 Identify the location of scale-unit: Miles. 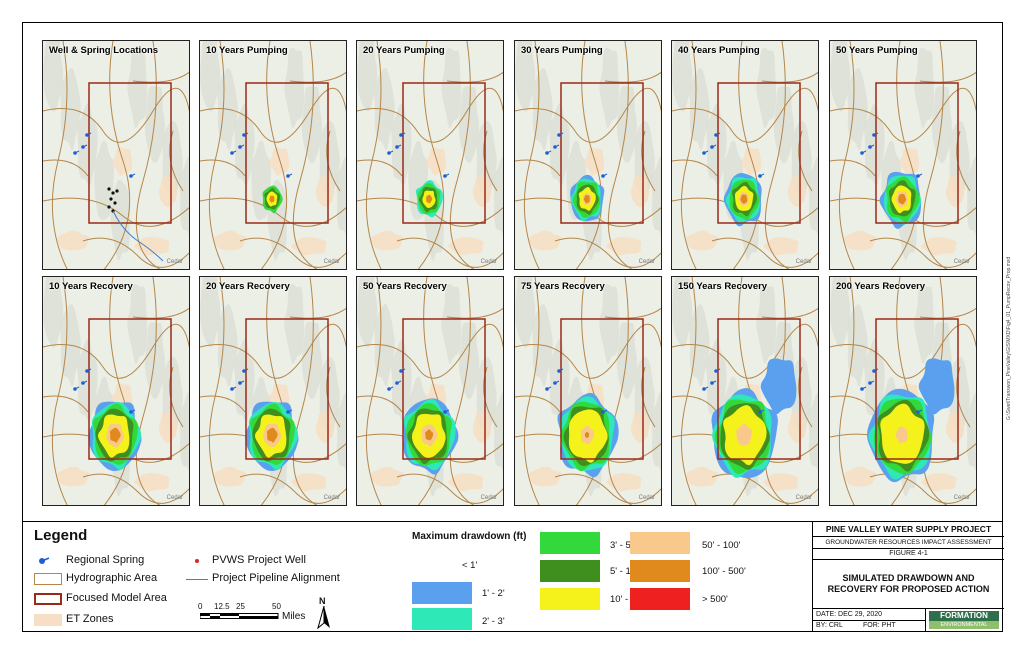
(294, 616).